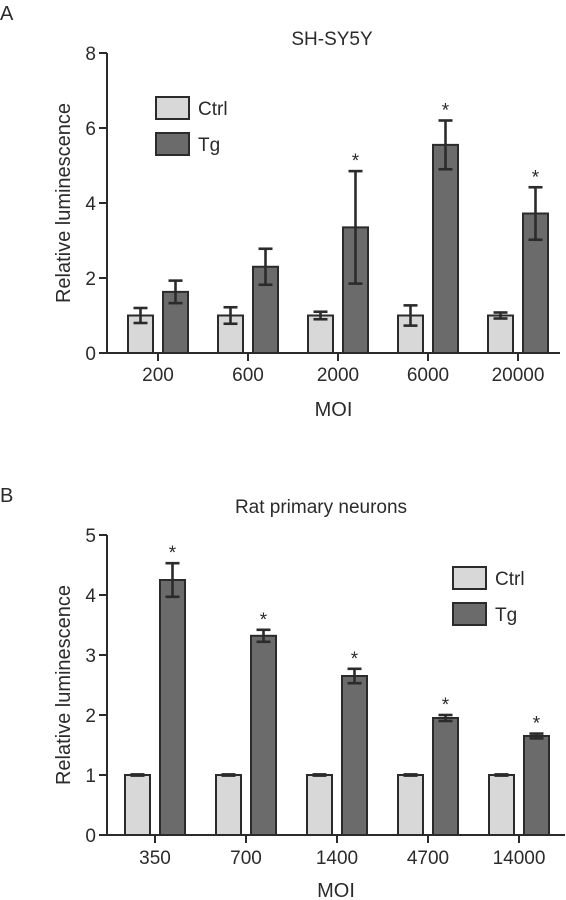 This screenshot has height=900, width=566. I want to click on panel-b-ytick-label-2: 2, so click(90, 716).